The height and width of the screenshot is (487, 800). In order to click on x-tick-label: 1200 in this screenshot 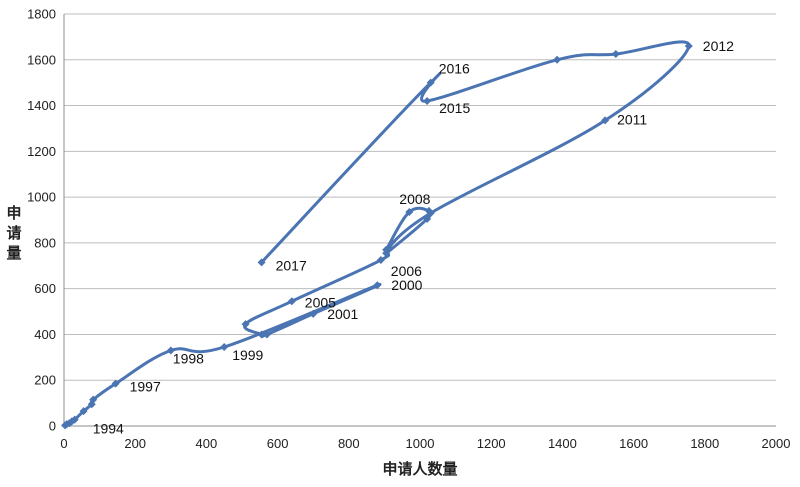, I will do `click(491, 443)`.